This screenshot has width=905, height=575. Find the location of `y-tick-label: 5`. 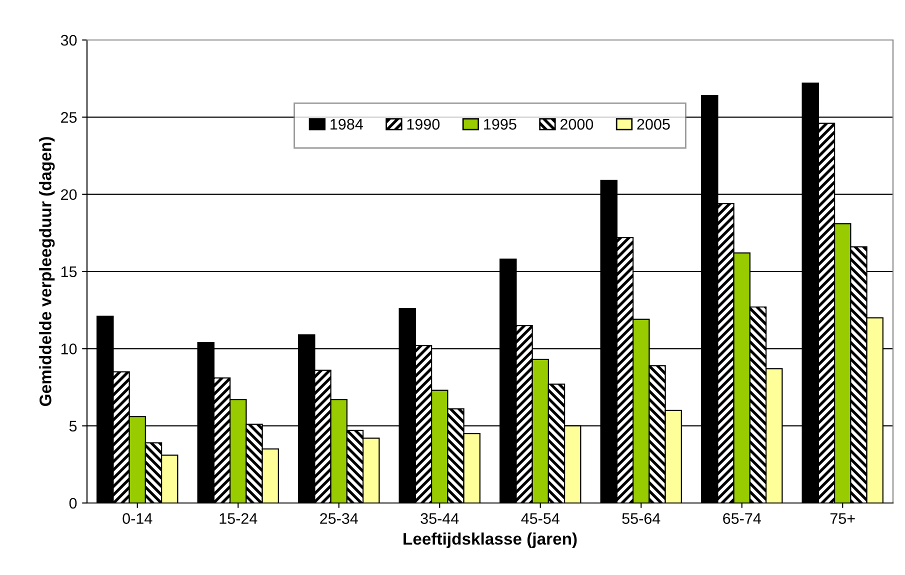

y-tick-label: 5 is located at coordinates (73, 426).